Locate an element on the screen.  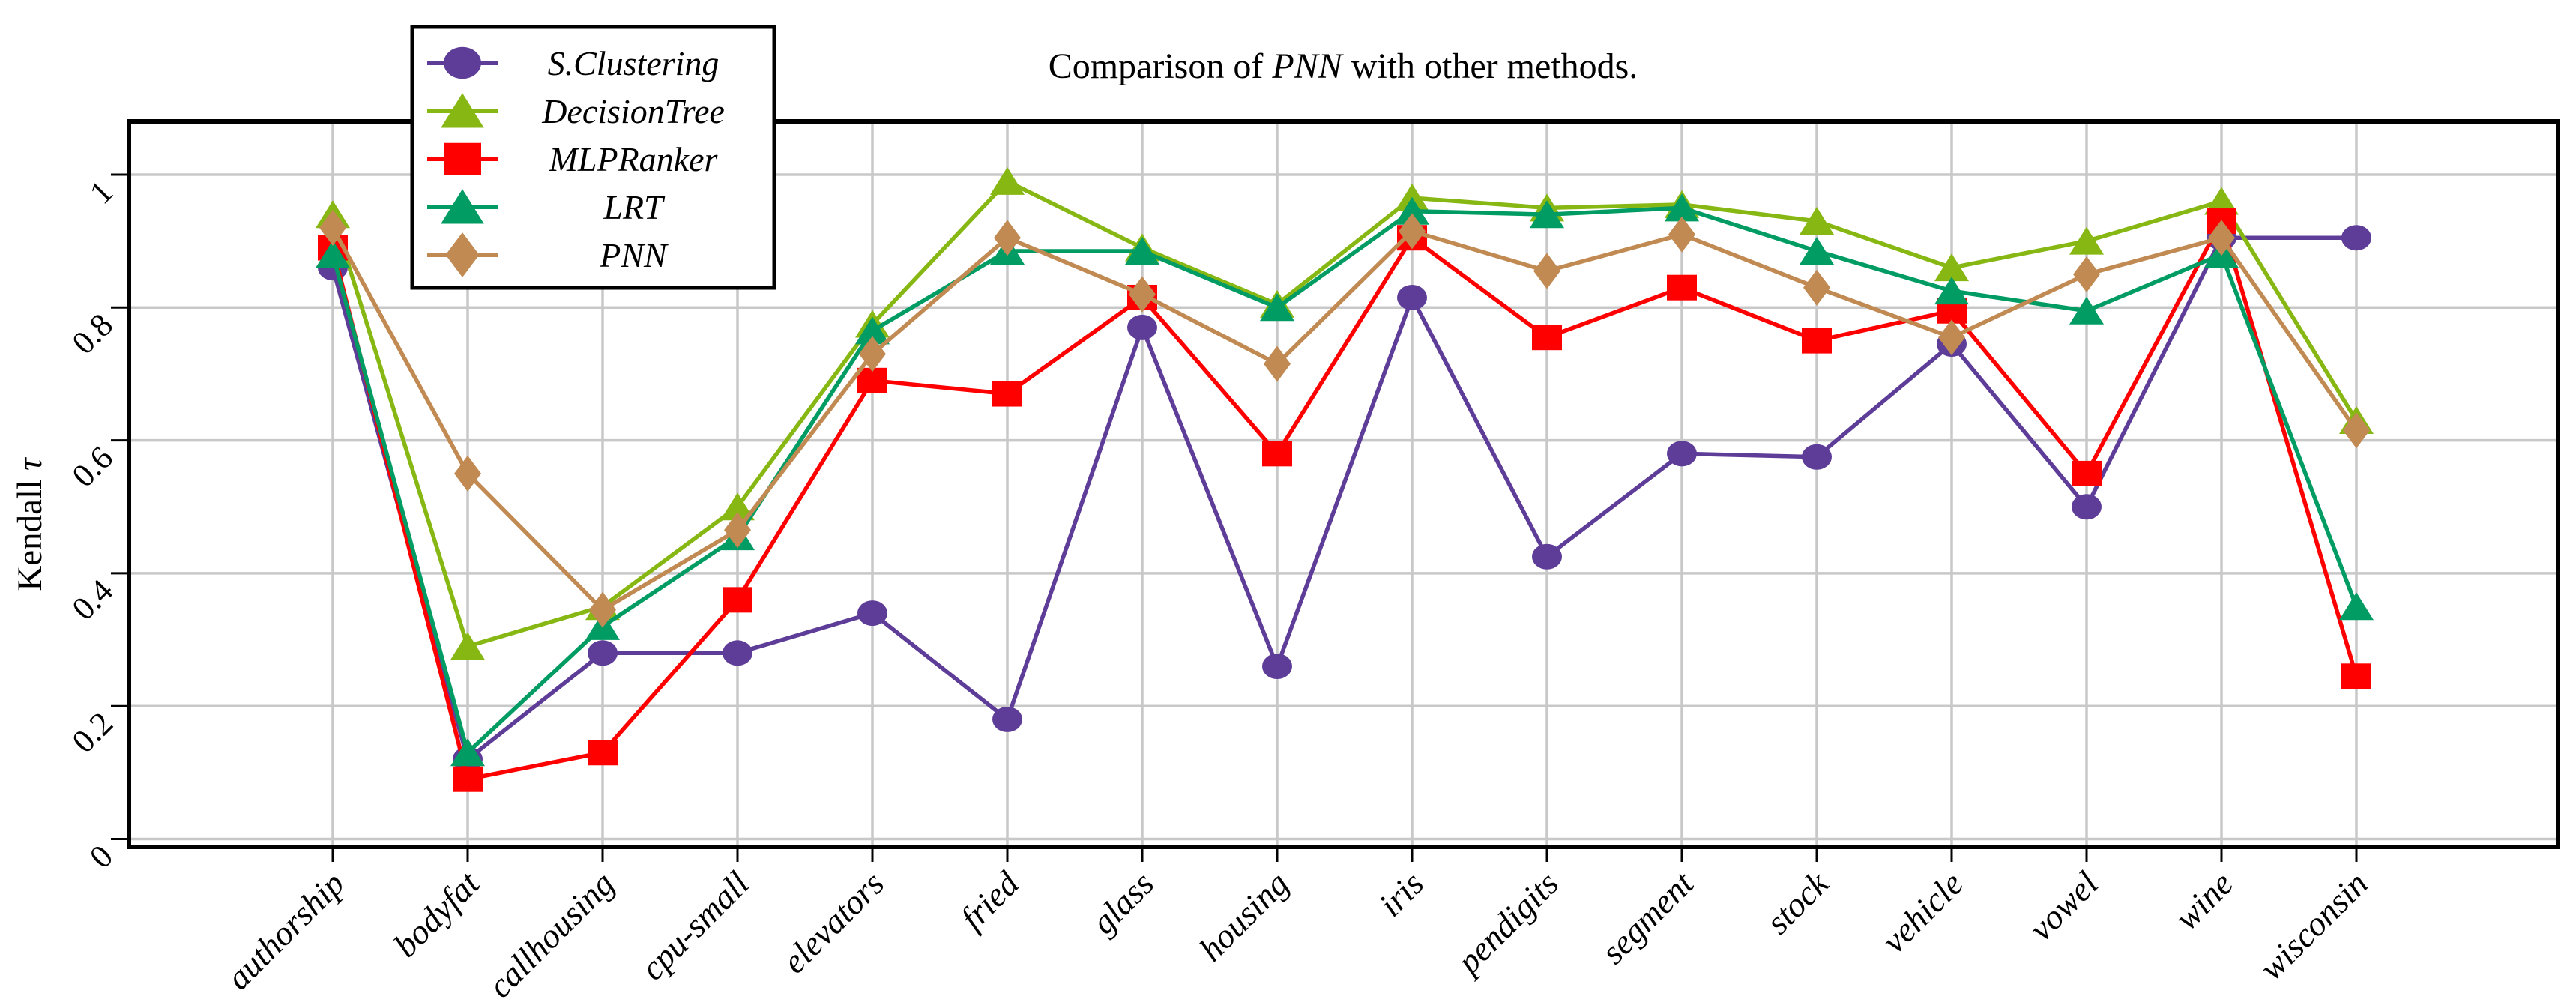
legend-label: DecisionTree is located at coordinates (633, 111).